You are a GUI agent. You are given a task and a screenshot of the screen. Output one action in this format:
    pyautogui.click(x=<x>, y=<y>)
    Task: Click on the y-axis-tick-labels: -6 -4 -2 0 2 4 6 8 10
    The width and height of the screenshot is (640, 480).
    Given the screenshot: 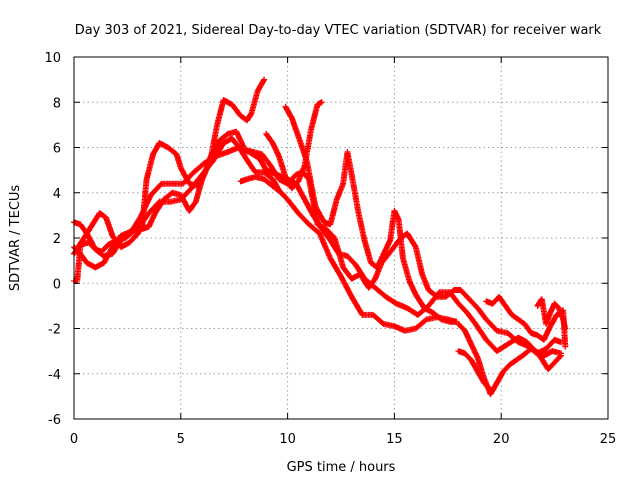 What is the action you would take?
    pyautogui.click(x=52, y=239)
    